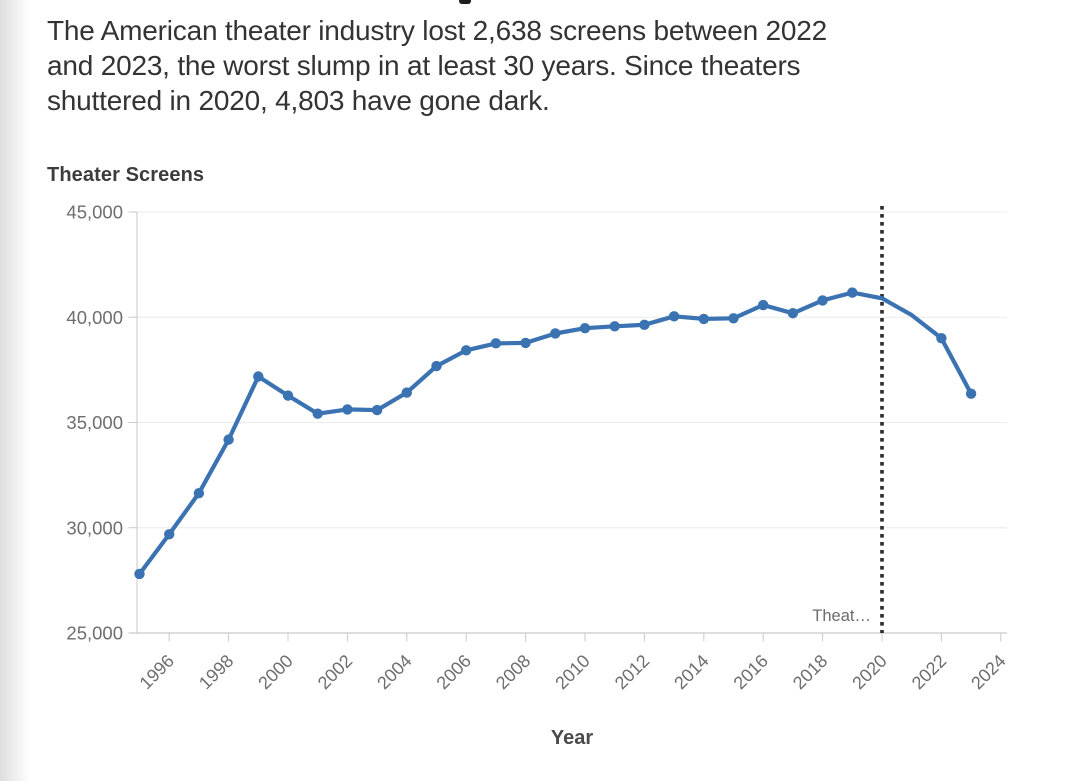 The image size is (1080, 781). I want to click on x-tick-label: 2008, so click(513, 672).